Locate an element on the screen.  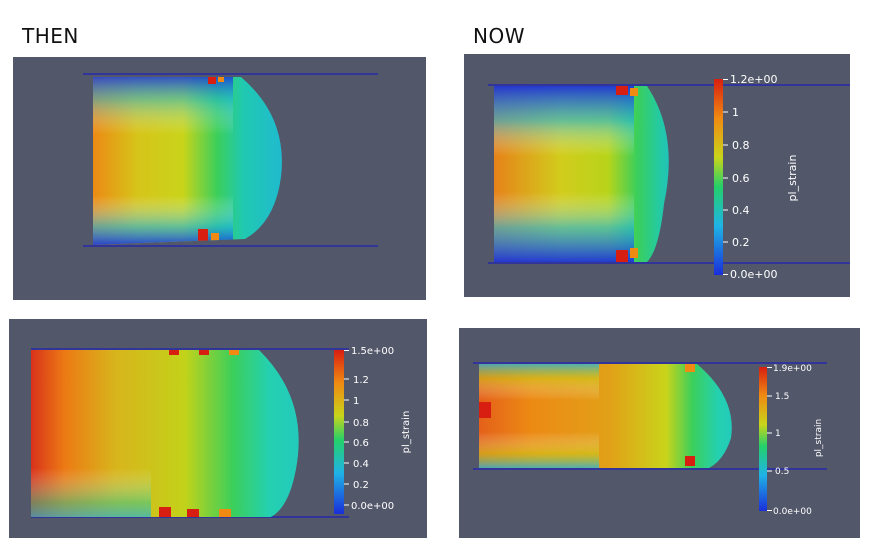
then-heading: THEN is located at coordinates (50, 36).